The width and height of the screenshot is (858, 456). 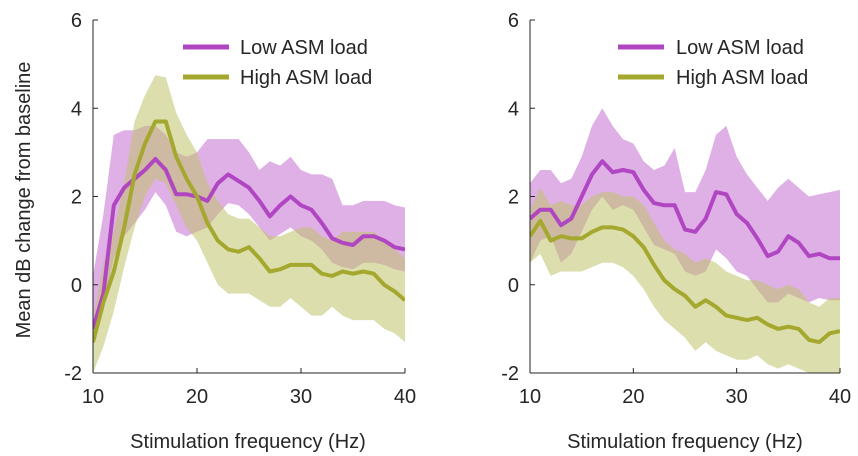 I want to click on left-legend-label-low: Low ASM load, so click(x=304, y=48).